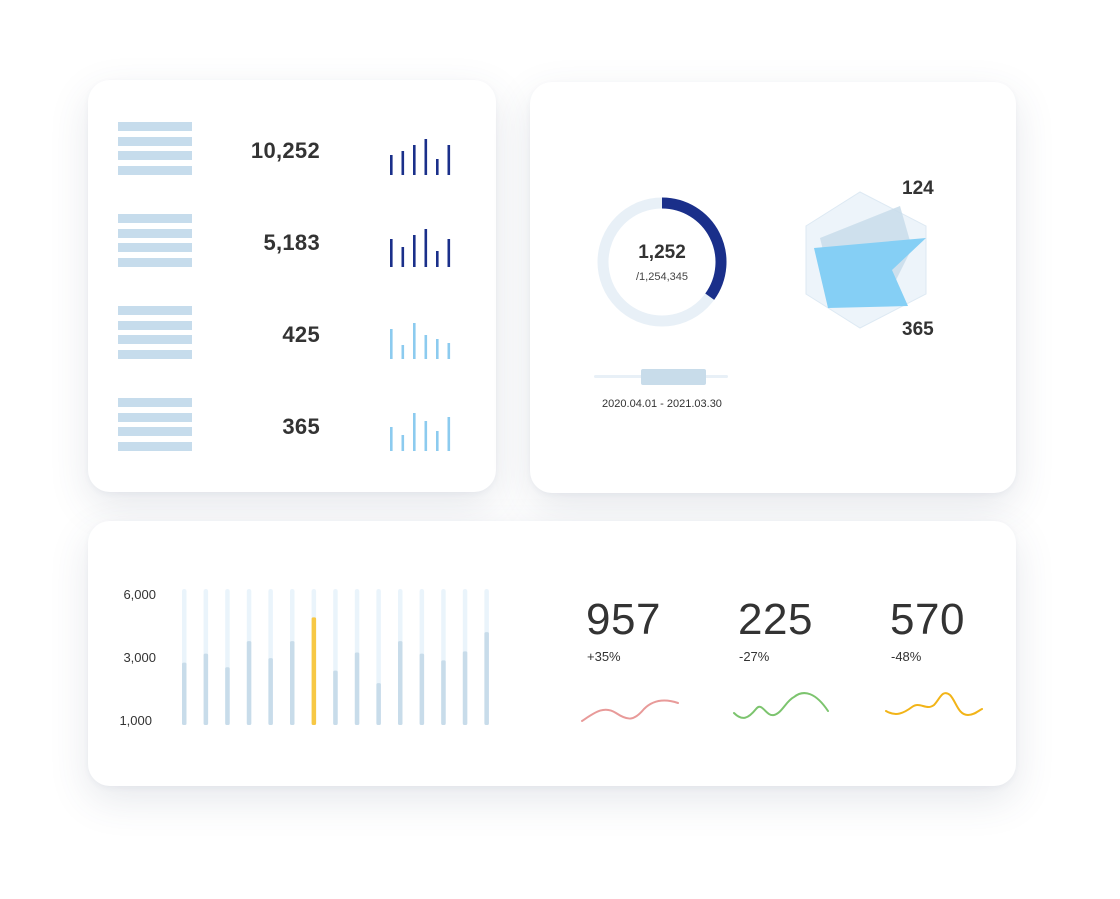 This screenshot has height=899, width=1120. I want to click on radar-label-bottom: 365, so click(918, 329).